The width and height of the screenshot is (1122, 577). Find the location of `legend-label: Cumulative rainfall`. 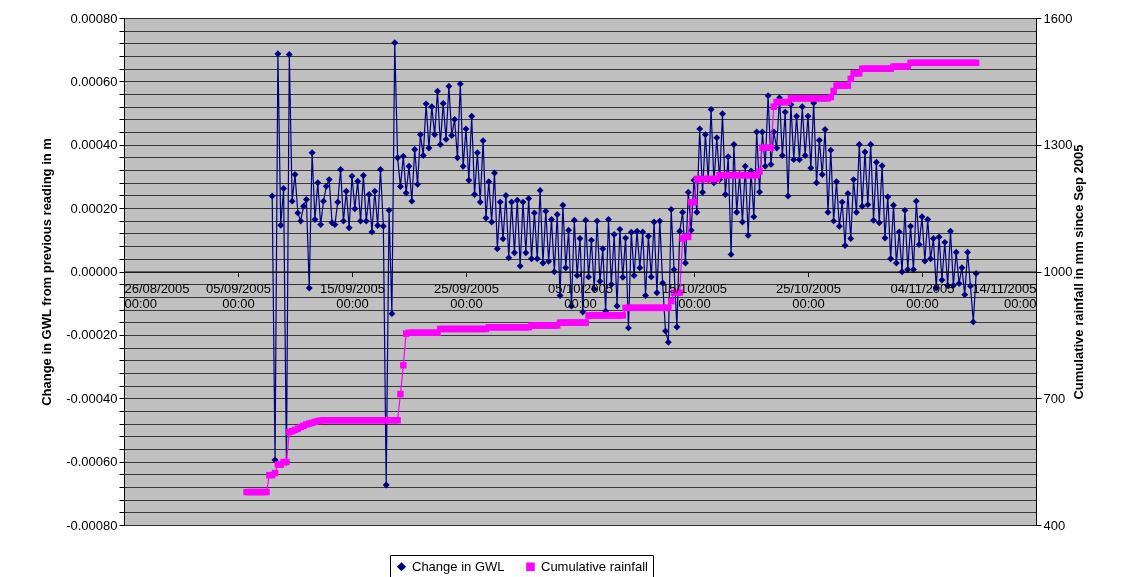

legend-label: Cumulative rainfall is located at coordinates (595, 566).